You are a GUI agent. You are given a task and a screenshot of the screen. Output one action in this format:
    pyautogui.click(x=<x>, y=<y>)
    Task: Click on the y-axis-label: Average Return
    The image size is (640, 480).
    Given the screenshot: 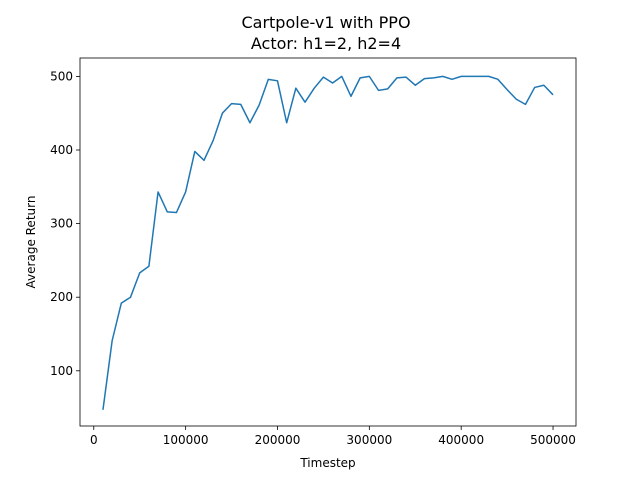 What is the action you would take?
    pyautogui.click(x=31, y=242)
    